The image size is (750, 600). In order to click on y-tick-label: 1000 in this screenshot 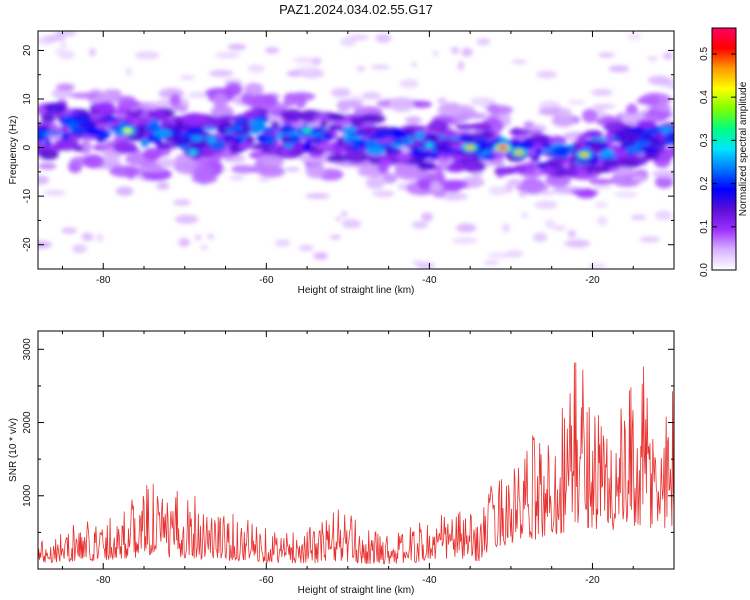, I will do `click(27, 495)`.